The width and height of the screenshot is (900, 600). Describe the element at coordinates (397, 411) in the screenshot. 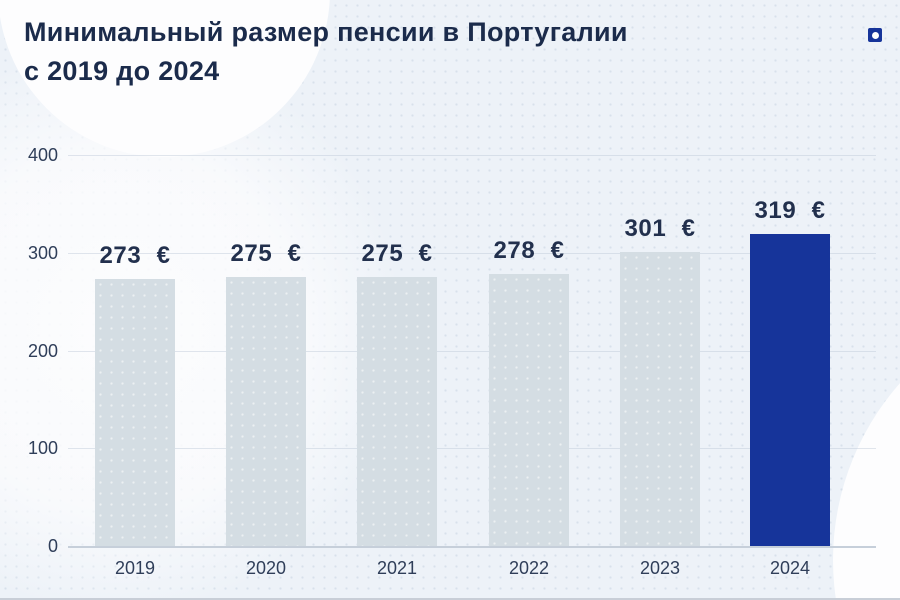

I see `bar-2021` at that location.